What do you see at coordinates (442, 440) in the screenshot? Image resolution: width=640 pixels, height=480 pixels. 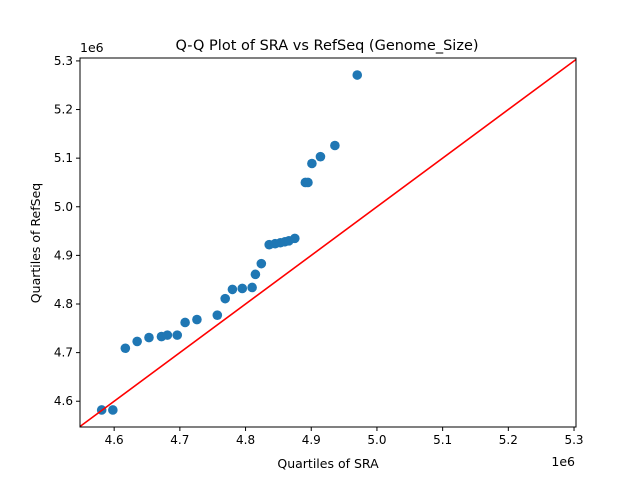 I see `x-tick-label: 5.1` at bounding box center [442, 440].